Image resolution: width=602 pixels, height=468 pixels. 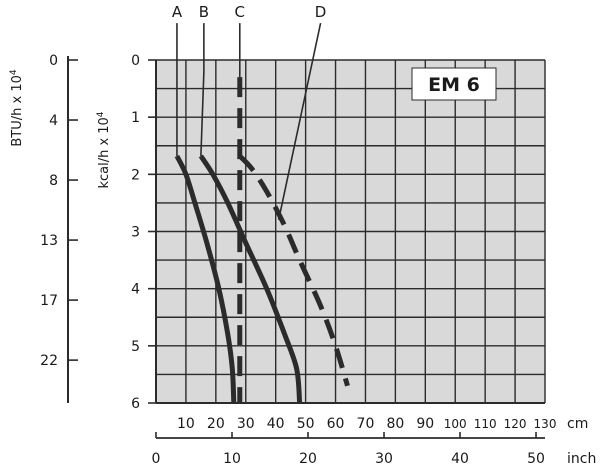 What do you see at coordinates (135, 404) in the screenshot?
I see `y-kcal-tick-label: 6` at bounding box center [135, 404].